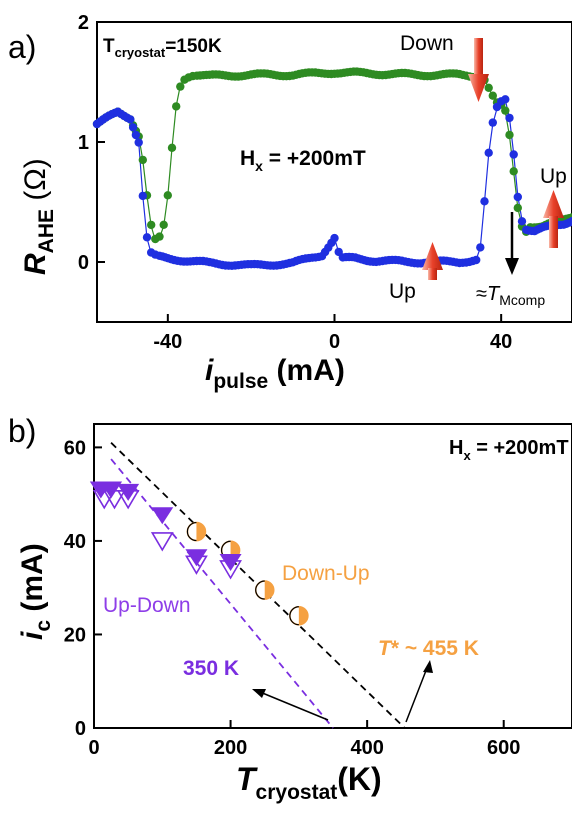 This screenshot has width=572, height=817. I want to click on y-tick-label: 20, so click(75, 635).